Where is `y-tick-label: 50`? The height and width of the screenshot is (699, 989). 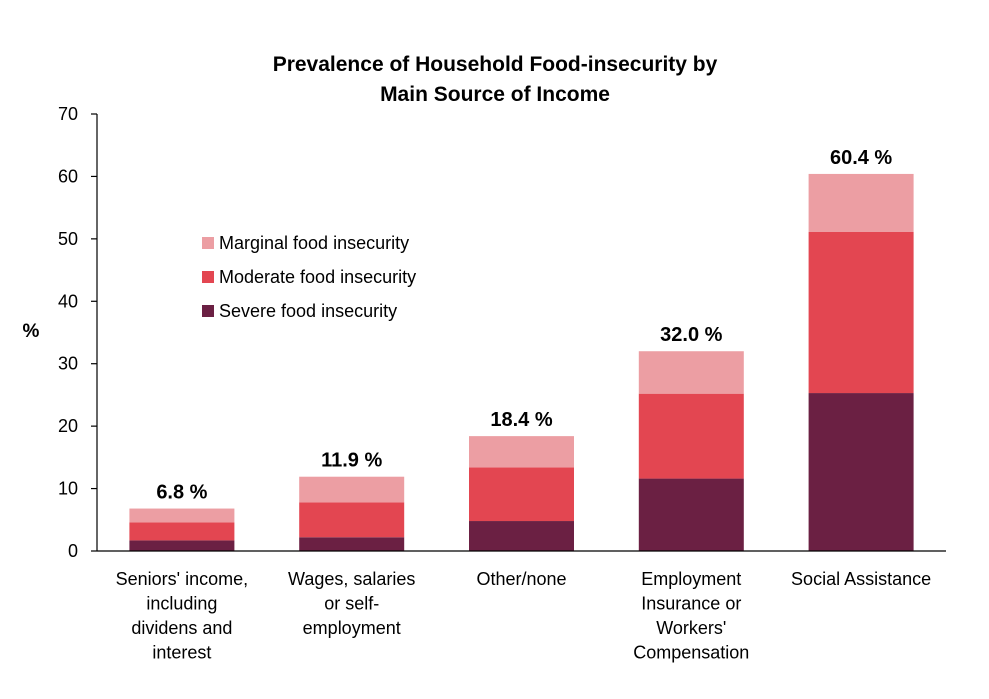 y-tick-label: 50 is located at coordinates (68, 239).